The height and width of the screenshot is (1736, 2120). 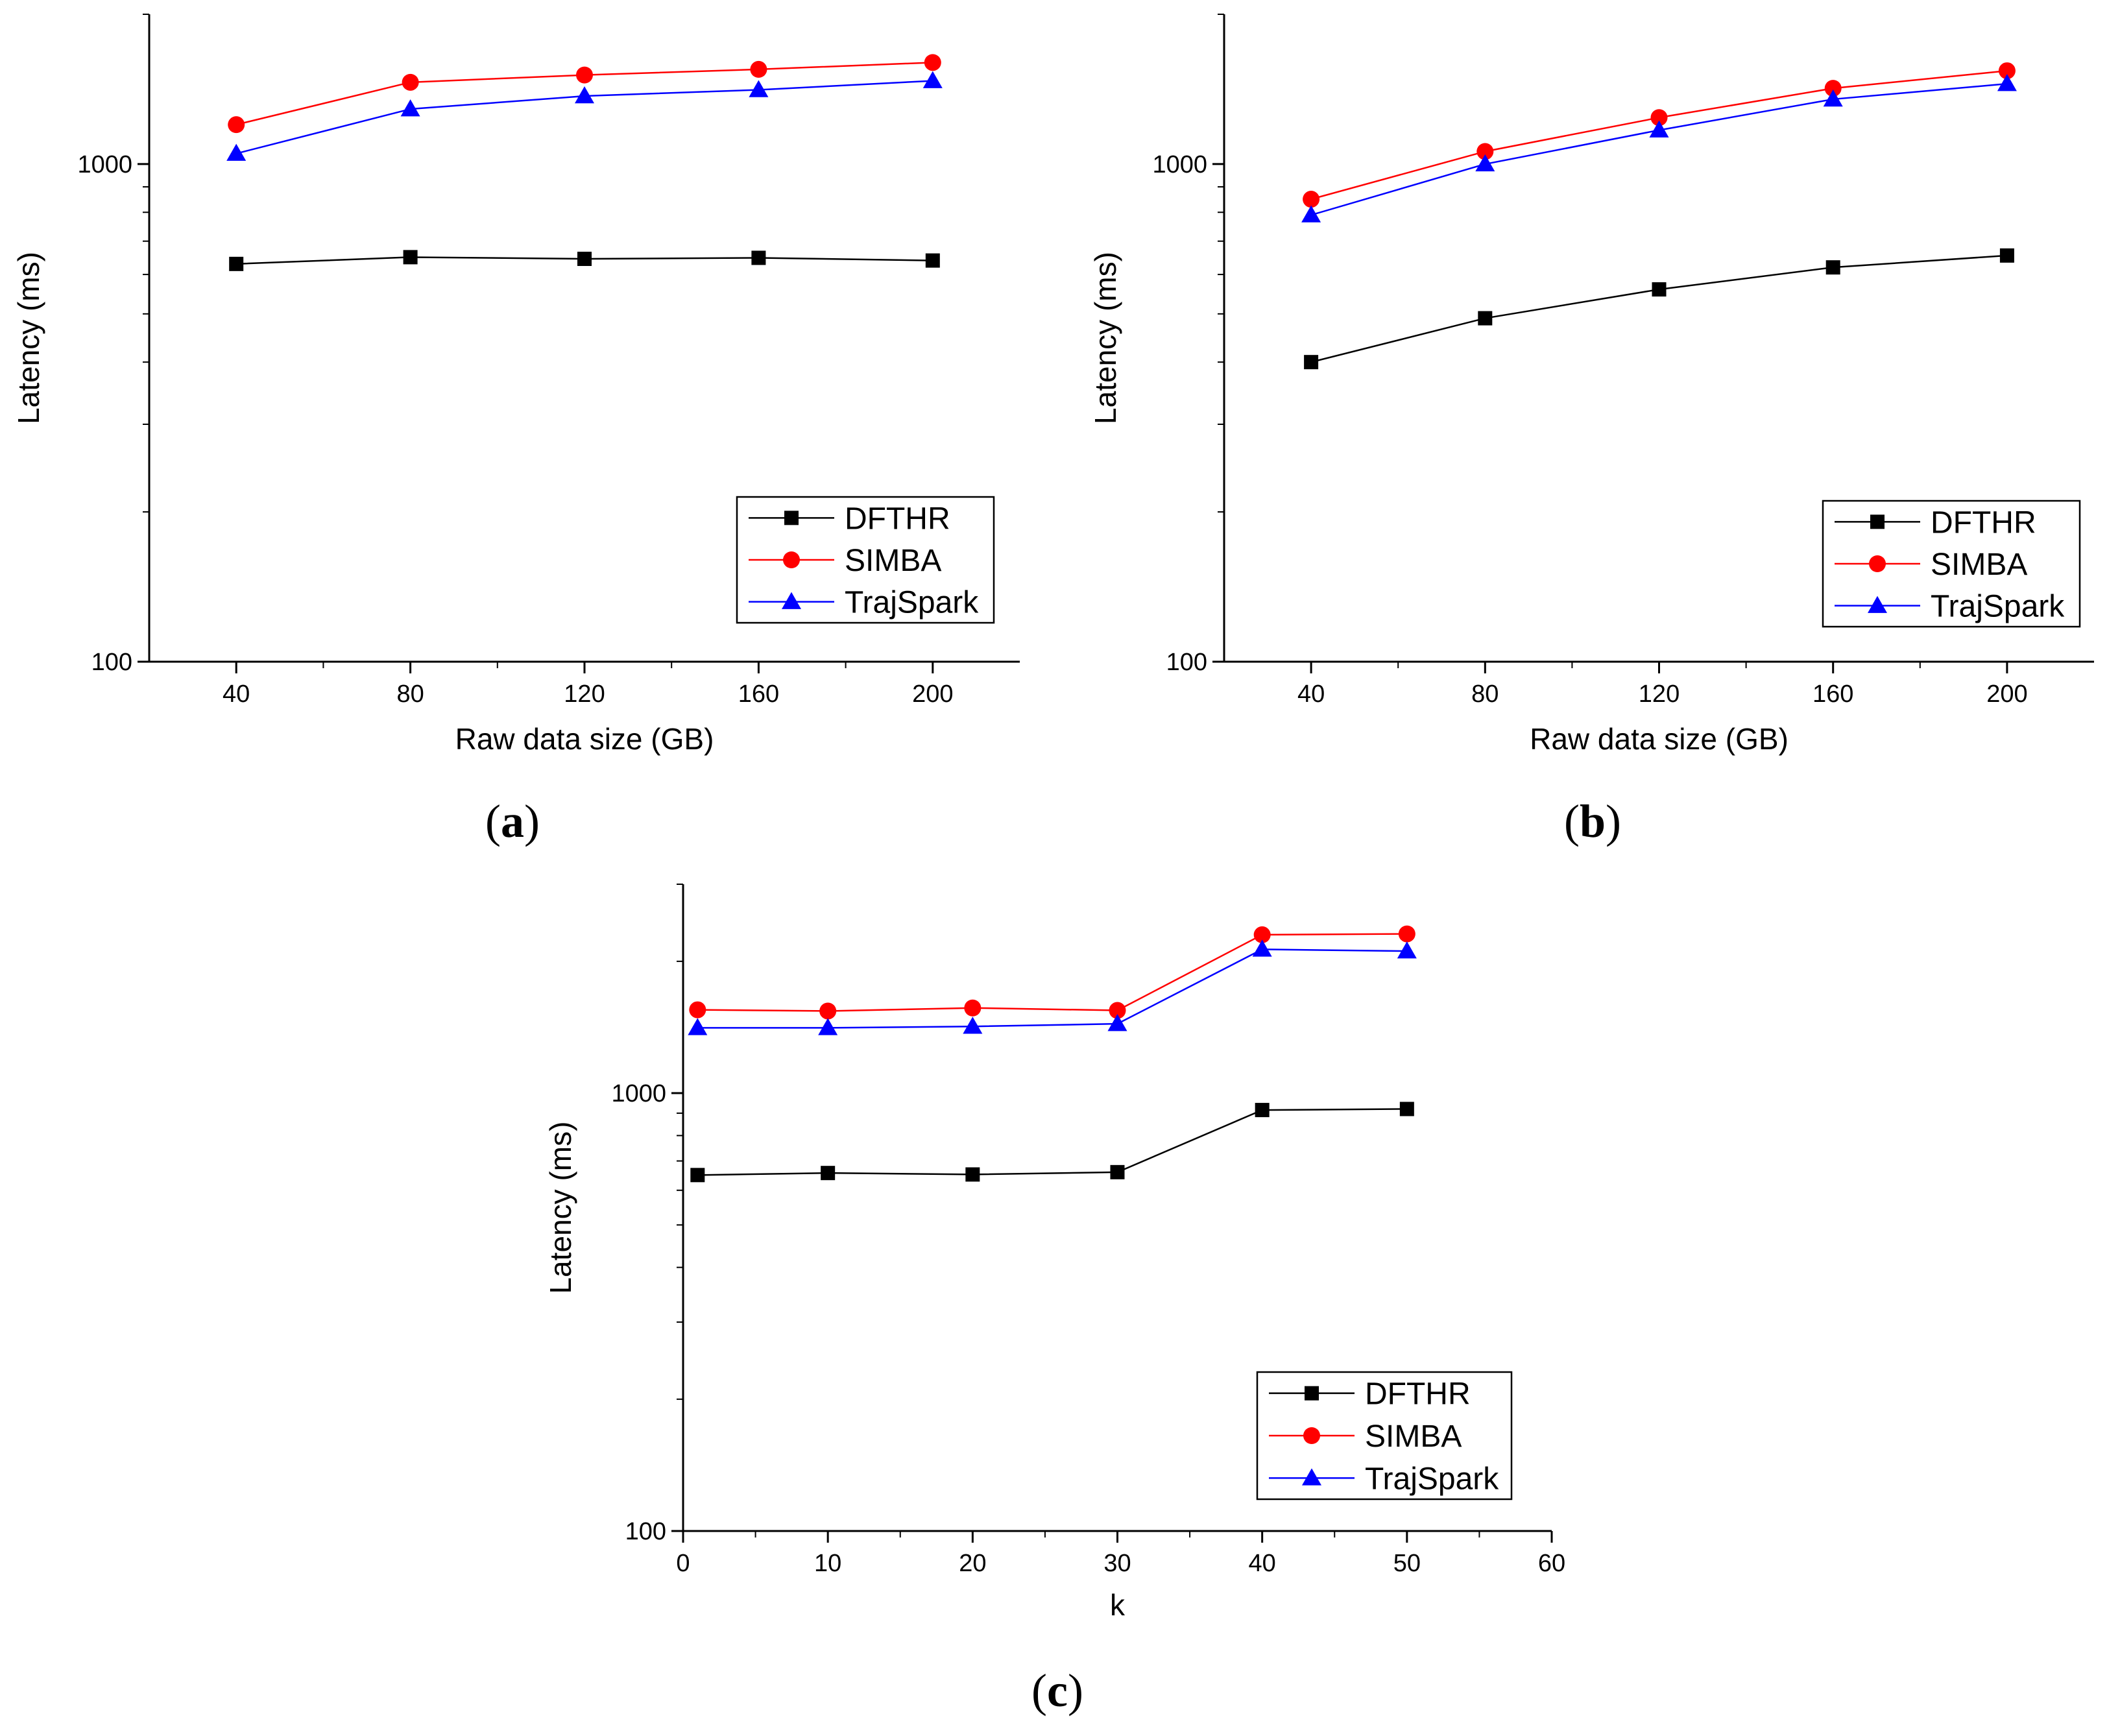 I want to click on x-tick-label: 160, so click(x=1833, y=694).